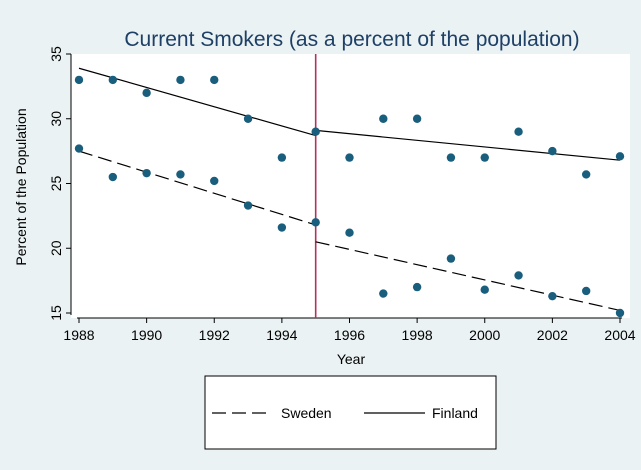 The image size is (641, 470). Describe the element at coordinates (586, 291) in the screenshot. I see `sweden-point-2003` at that location.